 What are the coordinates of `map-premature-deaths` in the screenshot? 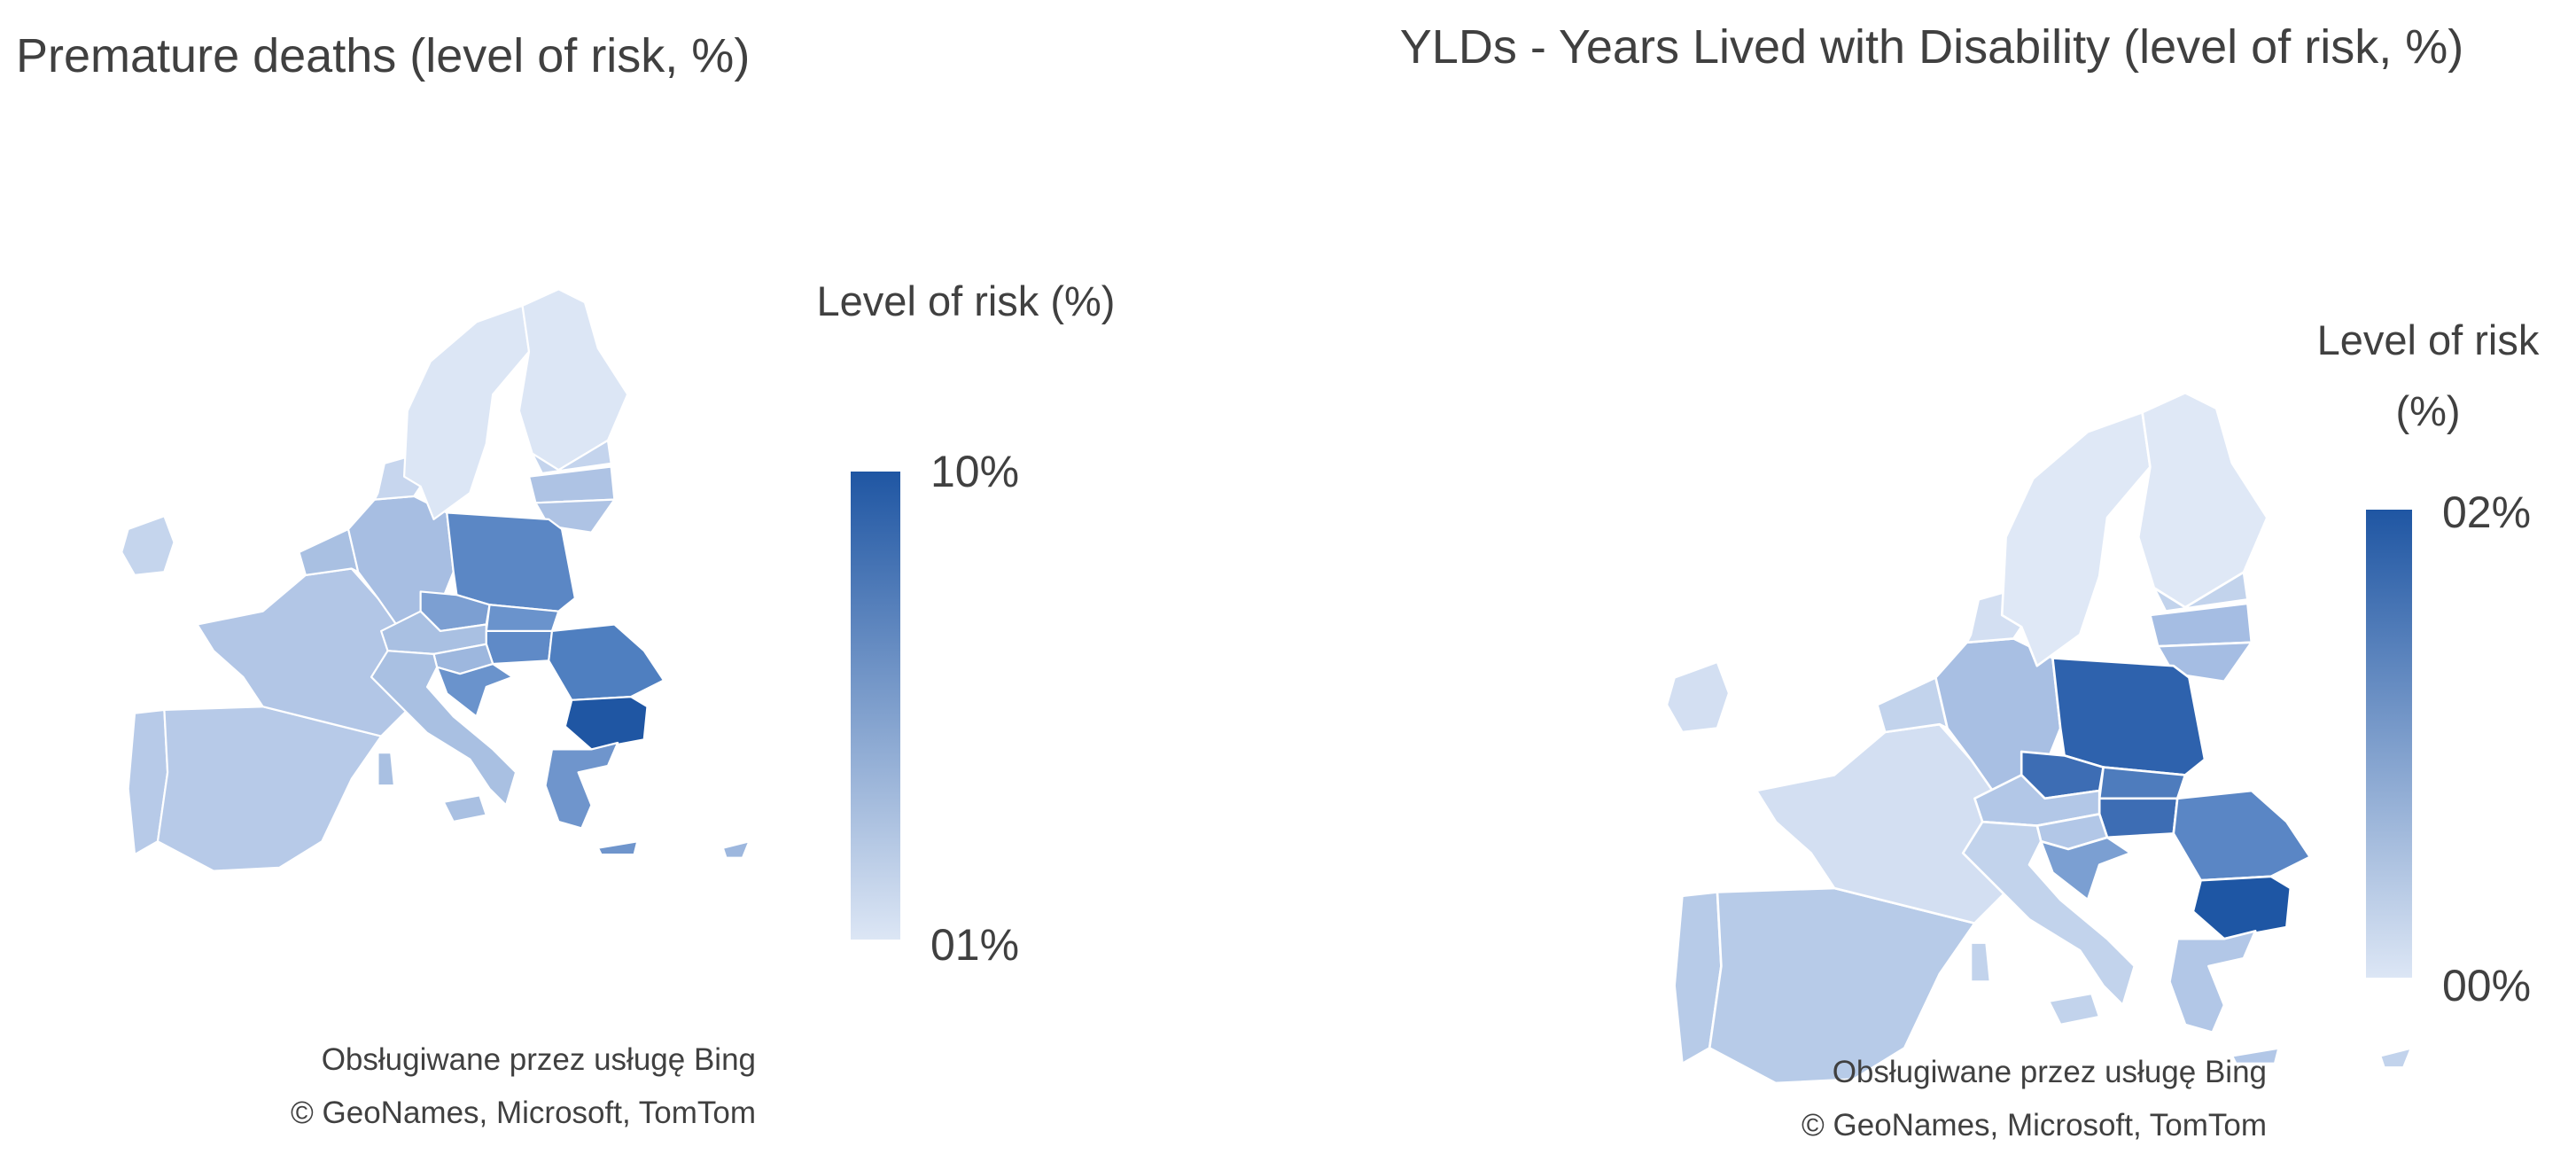 It's located at (436, 580).